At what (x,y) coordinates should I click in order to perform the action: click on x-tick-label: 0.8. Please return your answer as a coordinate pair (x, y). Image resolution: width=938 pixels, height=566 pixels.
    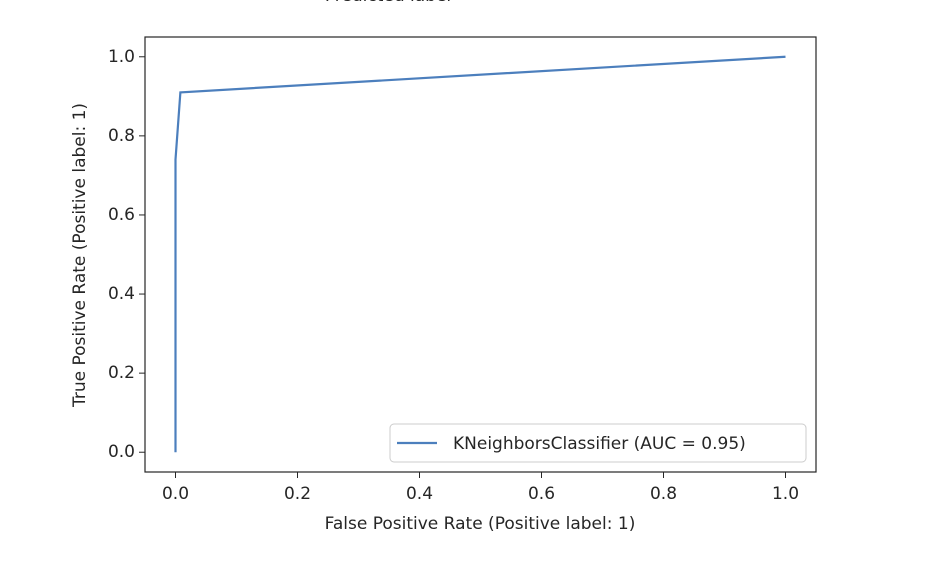
    Looking at the image, I should click on (663, 494).